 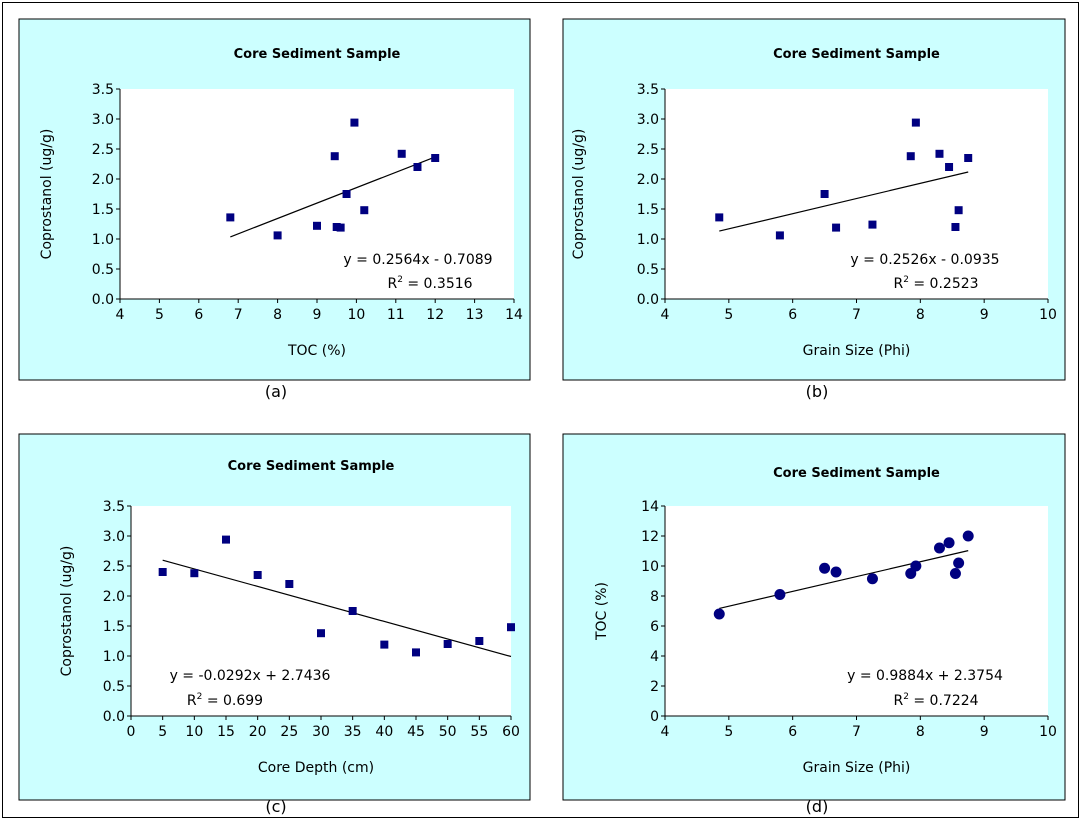 I want to click on r-squared-value: = 0.699, so click(x=232, y=701).